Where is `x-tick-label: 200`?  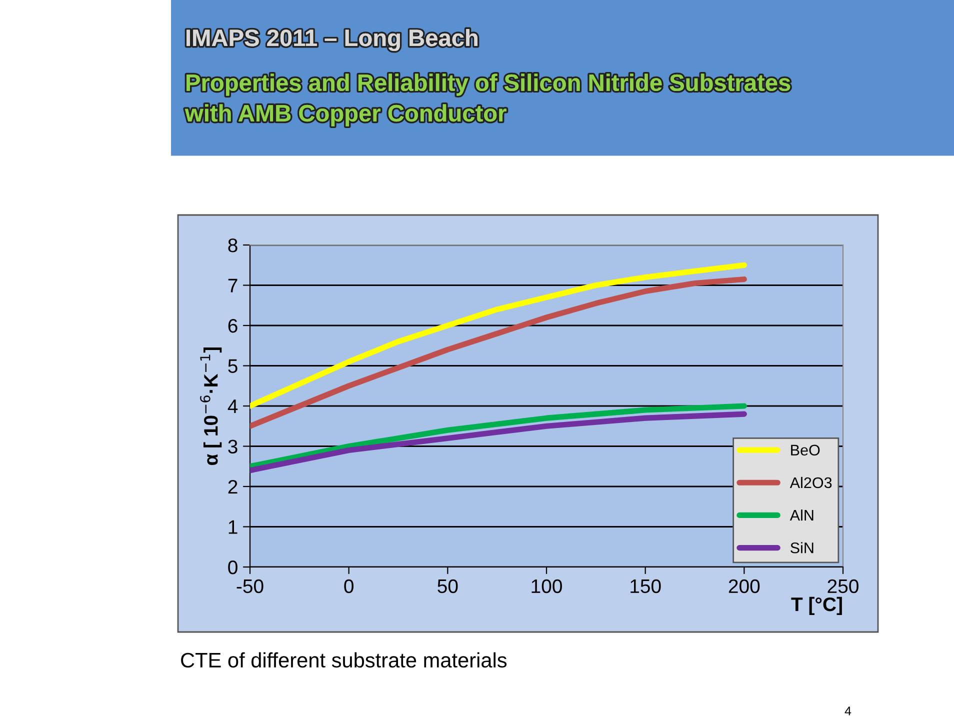
x-tick-label: 200 is located at coordinates (744, 586).